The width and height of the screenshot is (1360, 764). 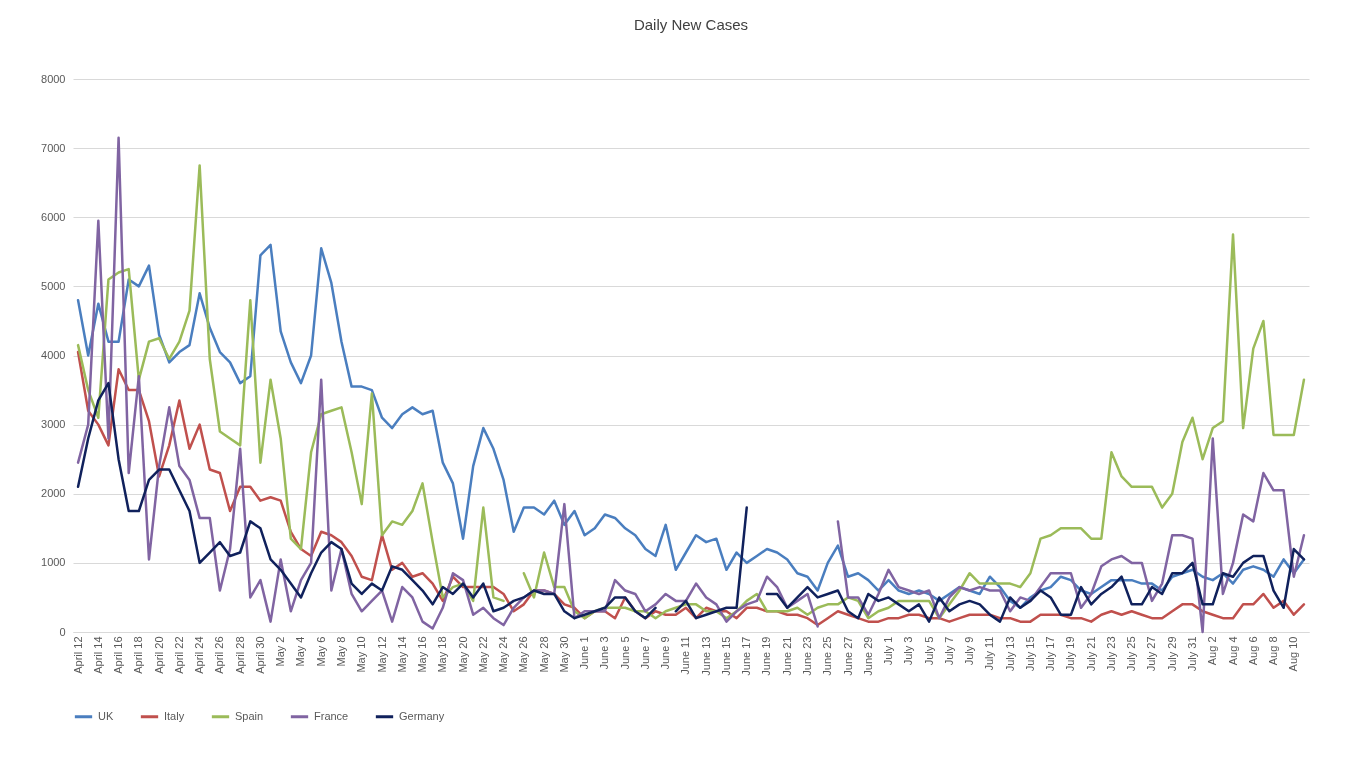 What do you see at coordinates (53, 147) in the screenshot?
I see `y-tick-label: 7000` at bounding box center [53, 147].